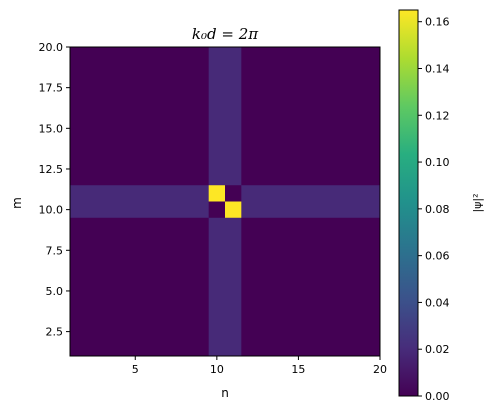 The width and height of the screenshot is (489, 413). What do you see at coordinates (17, 203) in the screenshot?
I see `y-axis-label: m` at bounding box center [17, 203].